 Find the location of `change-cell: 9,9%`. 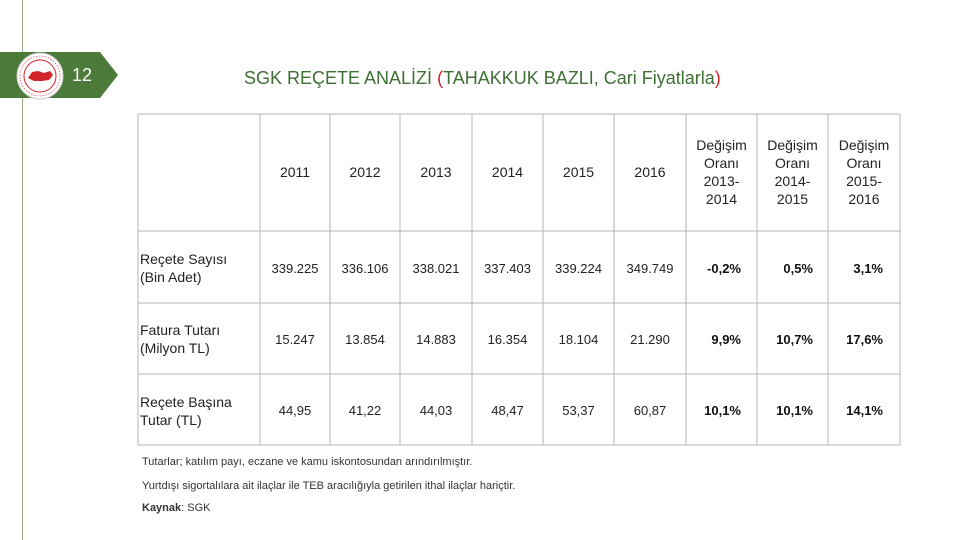

change-cell: 9,9% is located at coordinates (726, 339).